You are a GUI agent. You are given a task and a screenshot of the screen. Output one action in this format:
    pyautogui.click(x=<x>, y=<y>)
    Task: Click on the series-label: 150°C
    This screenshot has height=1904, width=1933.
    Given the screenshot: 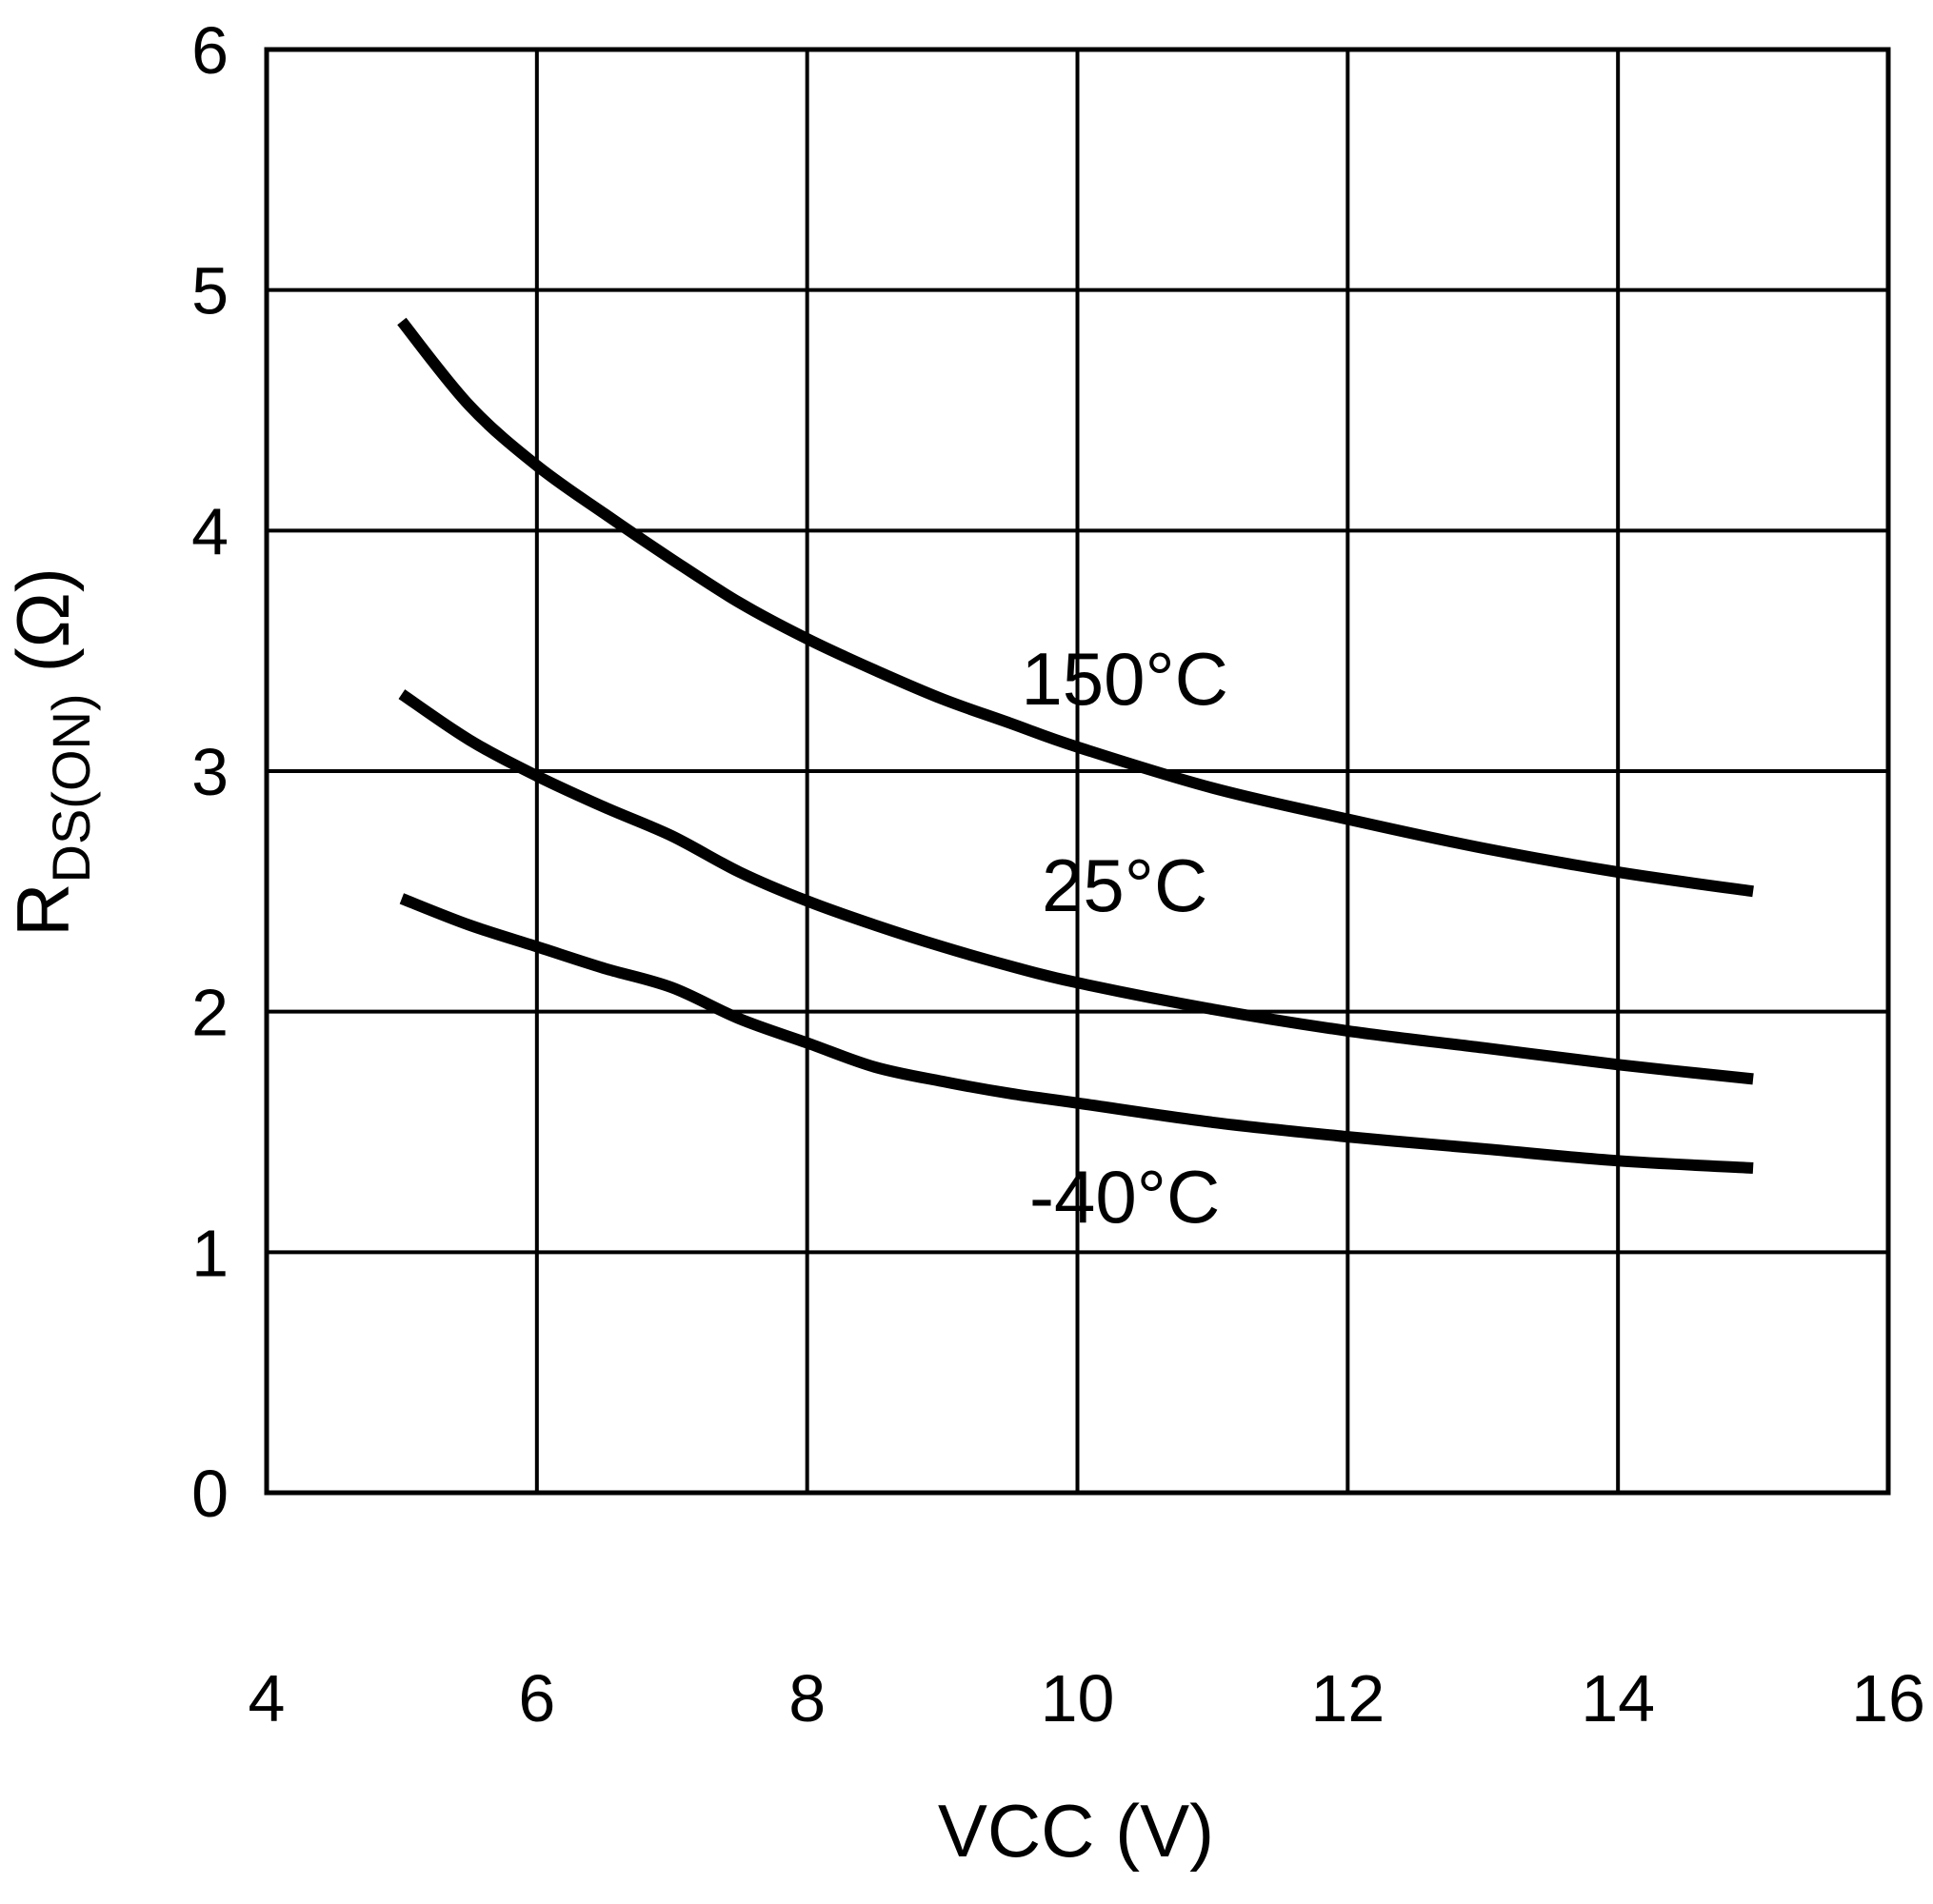 What is the action you would take?
    pyautogui.click(x=1124, y=679)
    